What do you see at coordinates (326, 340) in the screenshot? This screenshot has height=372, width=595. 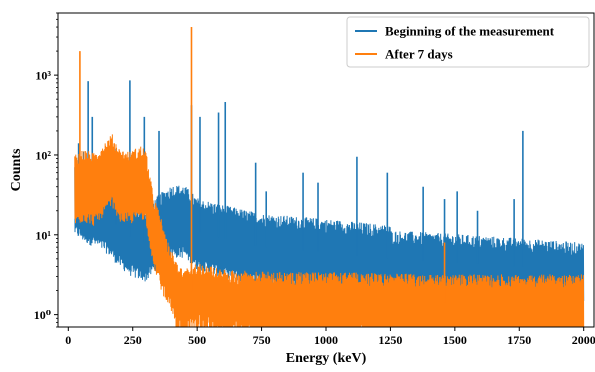 I see `x-tick-label: 1000` at bounding box center [326, 340].